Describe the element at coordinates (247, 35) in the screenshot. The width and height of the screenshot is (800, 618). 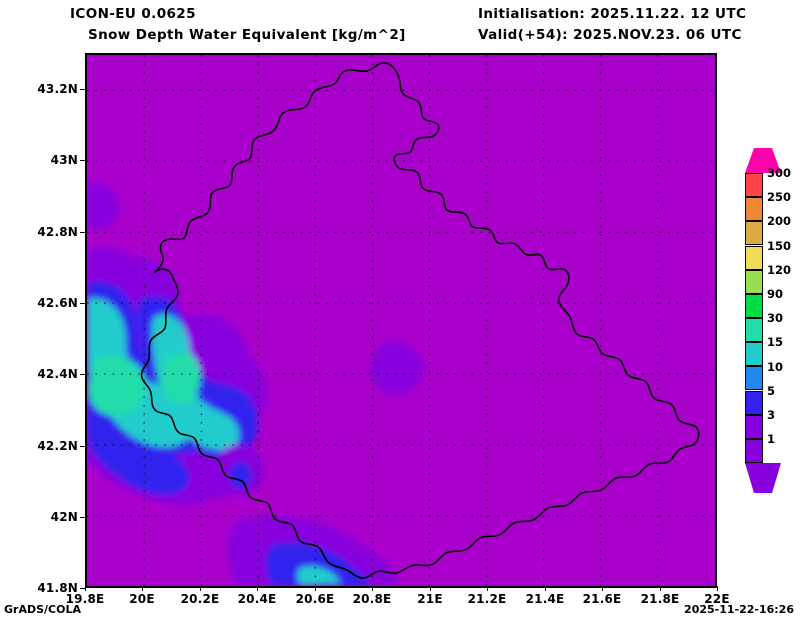
I see `field-title: Snow Depth Water Equivalent [kg/m^2]` at that location.